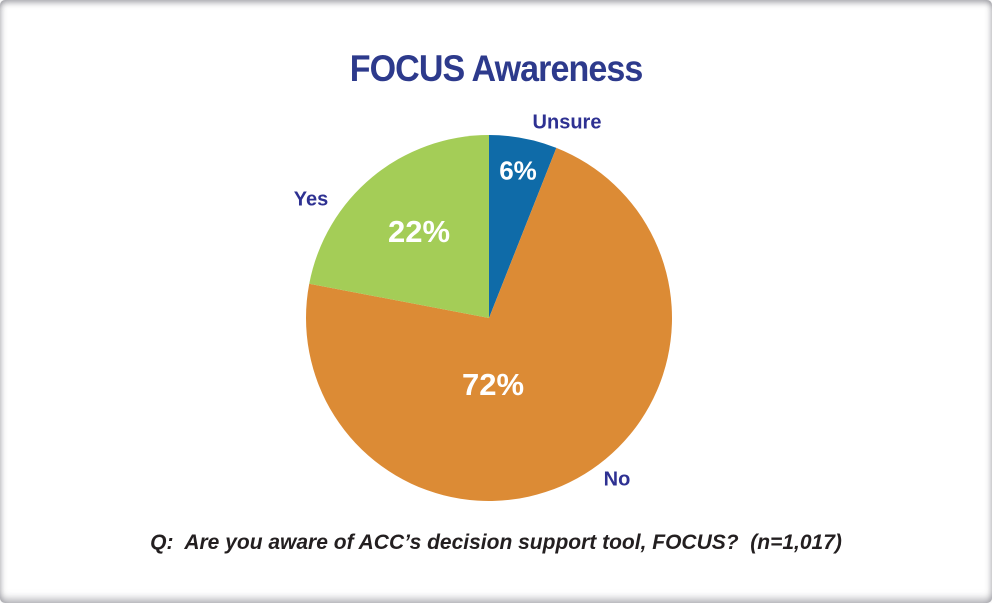 The width and height of the screenshot is (992, 603). Describe the element at coordinates (419, 231) in the screenshot. I see `slice-value-yes: 22%` at that location.